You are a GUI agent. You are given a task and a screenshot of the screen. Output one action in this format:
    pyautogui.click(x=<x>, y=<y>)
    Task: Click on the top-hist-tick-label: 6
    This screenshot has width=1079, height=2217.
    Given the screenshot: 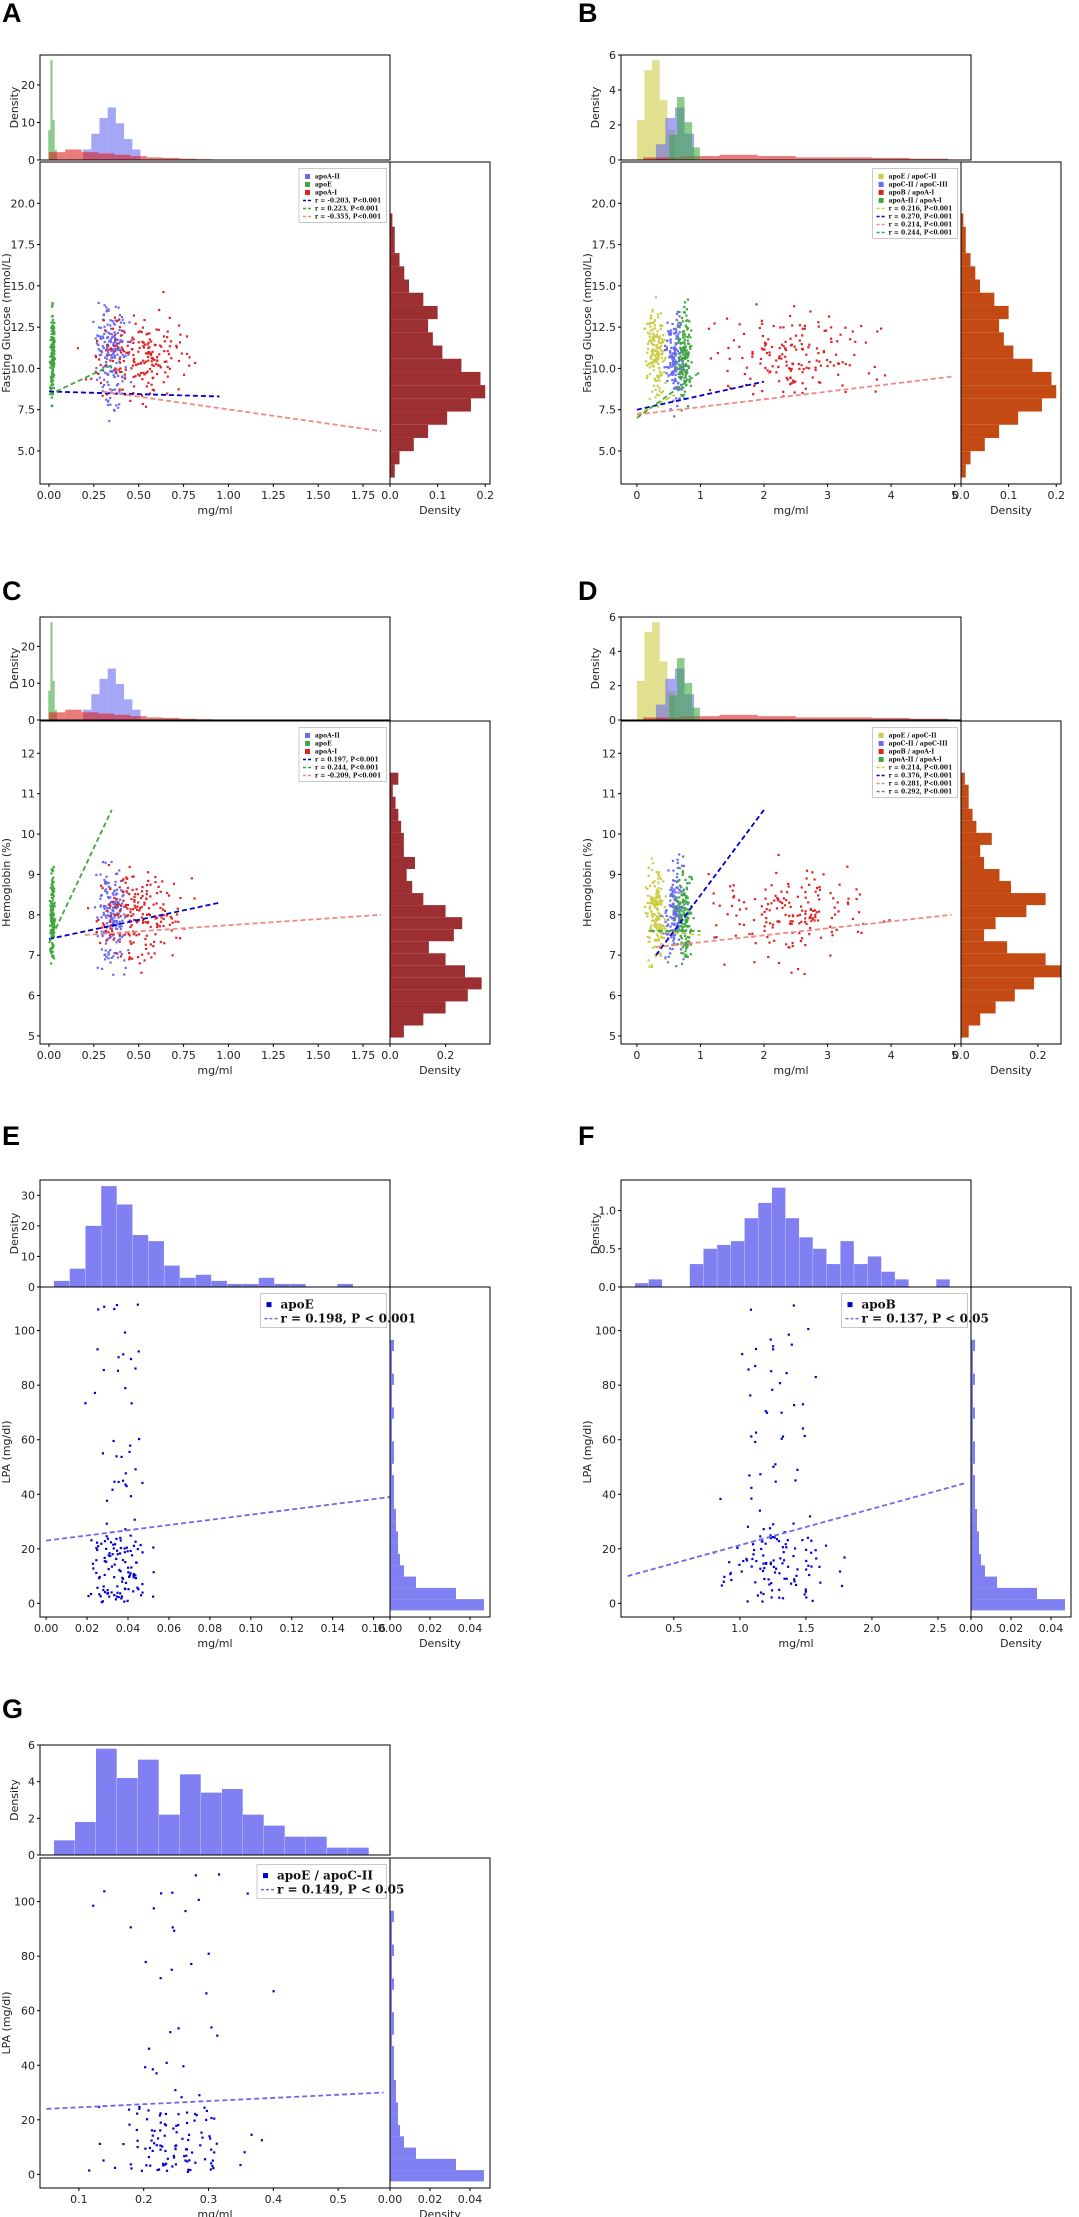 What is the action you would take?
    pyautogui.click(x=612, y=55)
    